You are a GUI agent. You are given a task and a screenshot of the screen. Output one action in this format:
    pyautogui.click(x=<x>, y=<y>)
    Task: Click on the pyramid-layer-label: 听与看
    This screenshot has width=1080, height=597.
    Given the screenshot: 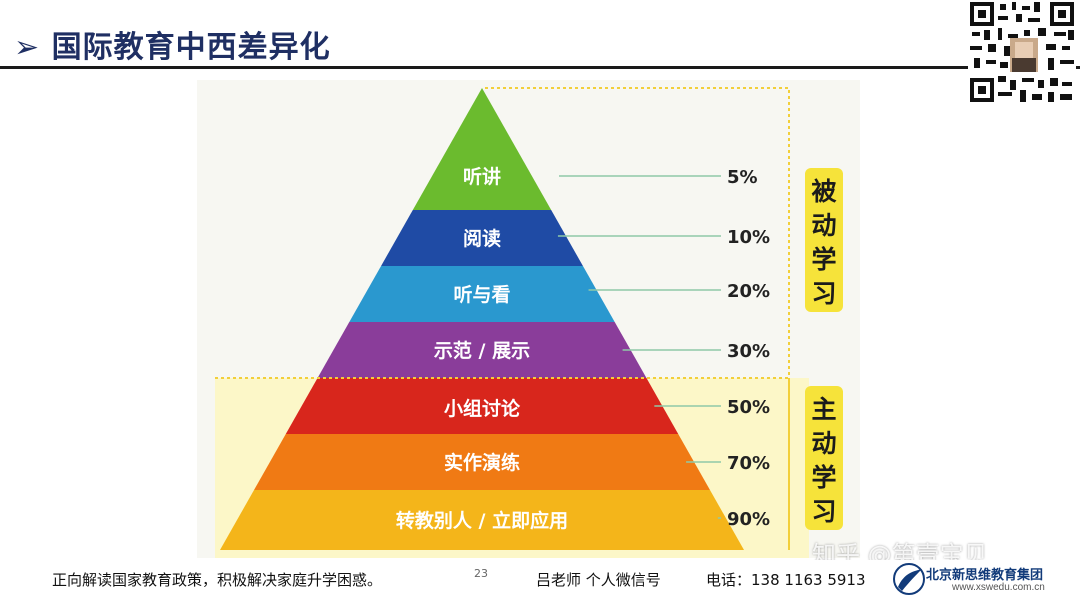 What is the action you would take?
    pyautogui.click(x=481, y=294)
    